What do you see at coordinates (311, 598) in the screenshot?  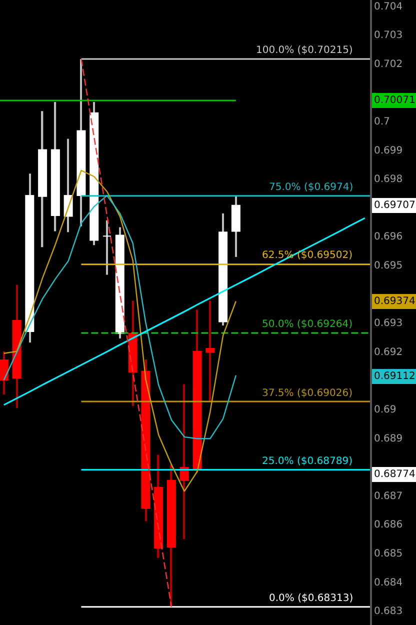 I see `ref-line-label: 0.0% ($0.68313)` at bounding box center [311, 598].